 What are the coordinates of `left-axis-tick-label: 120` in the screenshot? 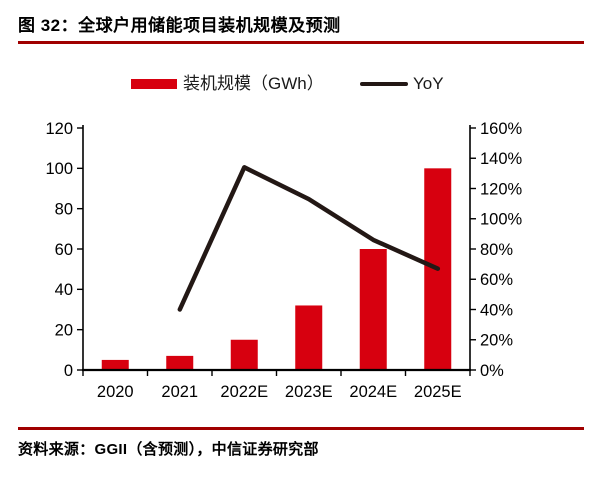 It's located at (59, 129).